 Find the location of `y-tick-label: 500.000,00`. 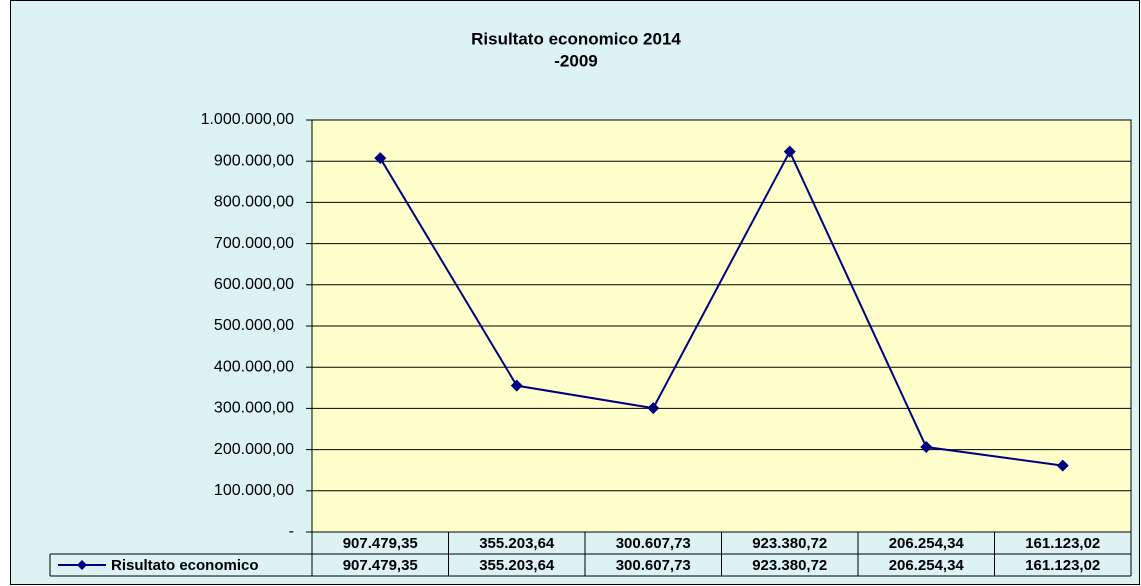

y-tick-label: 500.000,00 is located at coordinates (254, 325).